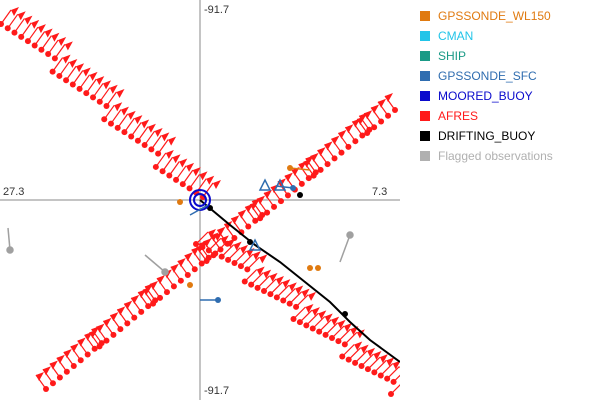 This screenshot has height=400, width=600. I want to click on legend-label: SHIP, so click(452, 56).